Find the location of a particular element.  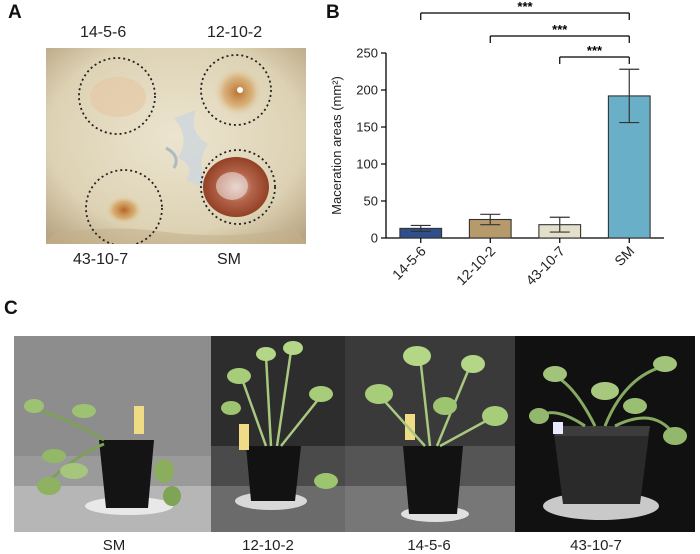

panel-a-label-top-right: 12-10-2 is located at coordinates (235, 32).